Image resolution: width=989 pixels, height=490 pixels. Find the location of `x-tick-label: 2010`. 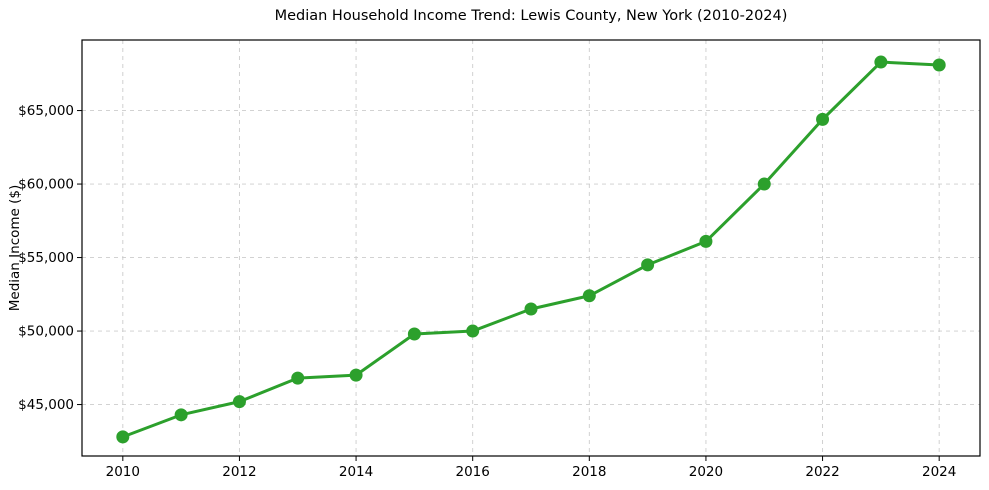

x-tick-label: 2010 is located at coordinates (123, 472).